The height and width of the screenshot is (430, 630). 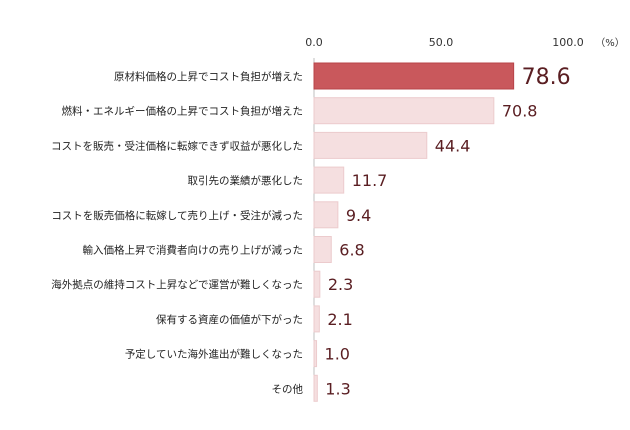 What do you see at coordinates (183, 111) in the screenshot?
I see `category-label: 燃料・エネルギー価格の上昇でコスト負担が増えた` at bounding box center [183, 111].